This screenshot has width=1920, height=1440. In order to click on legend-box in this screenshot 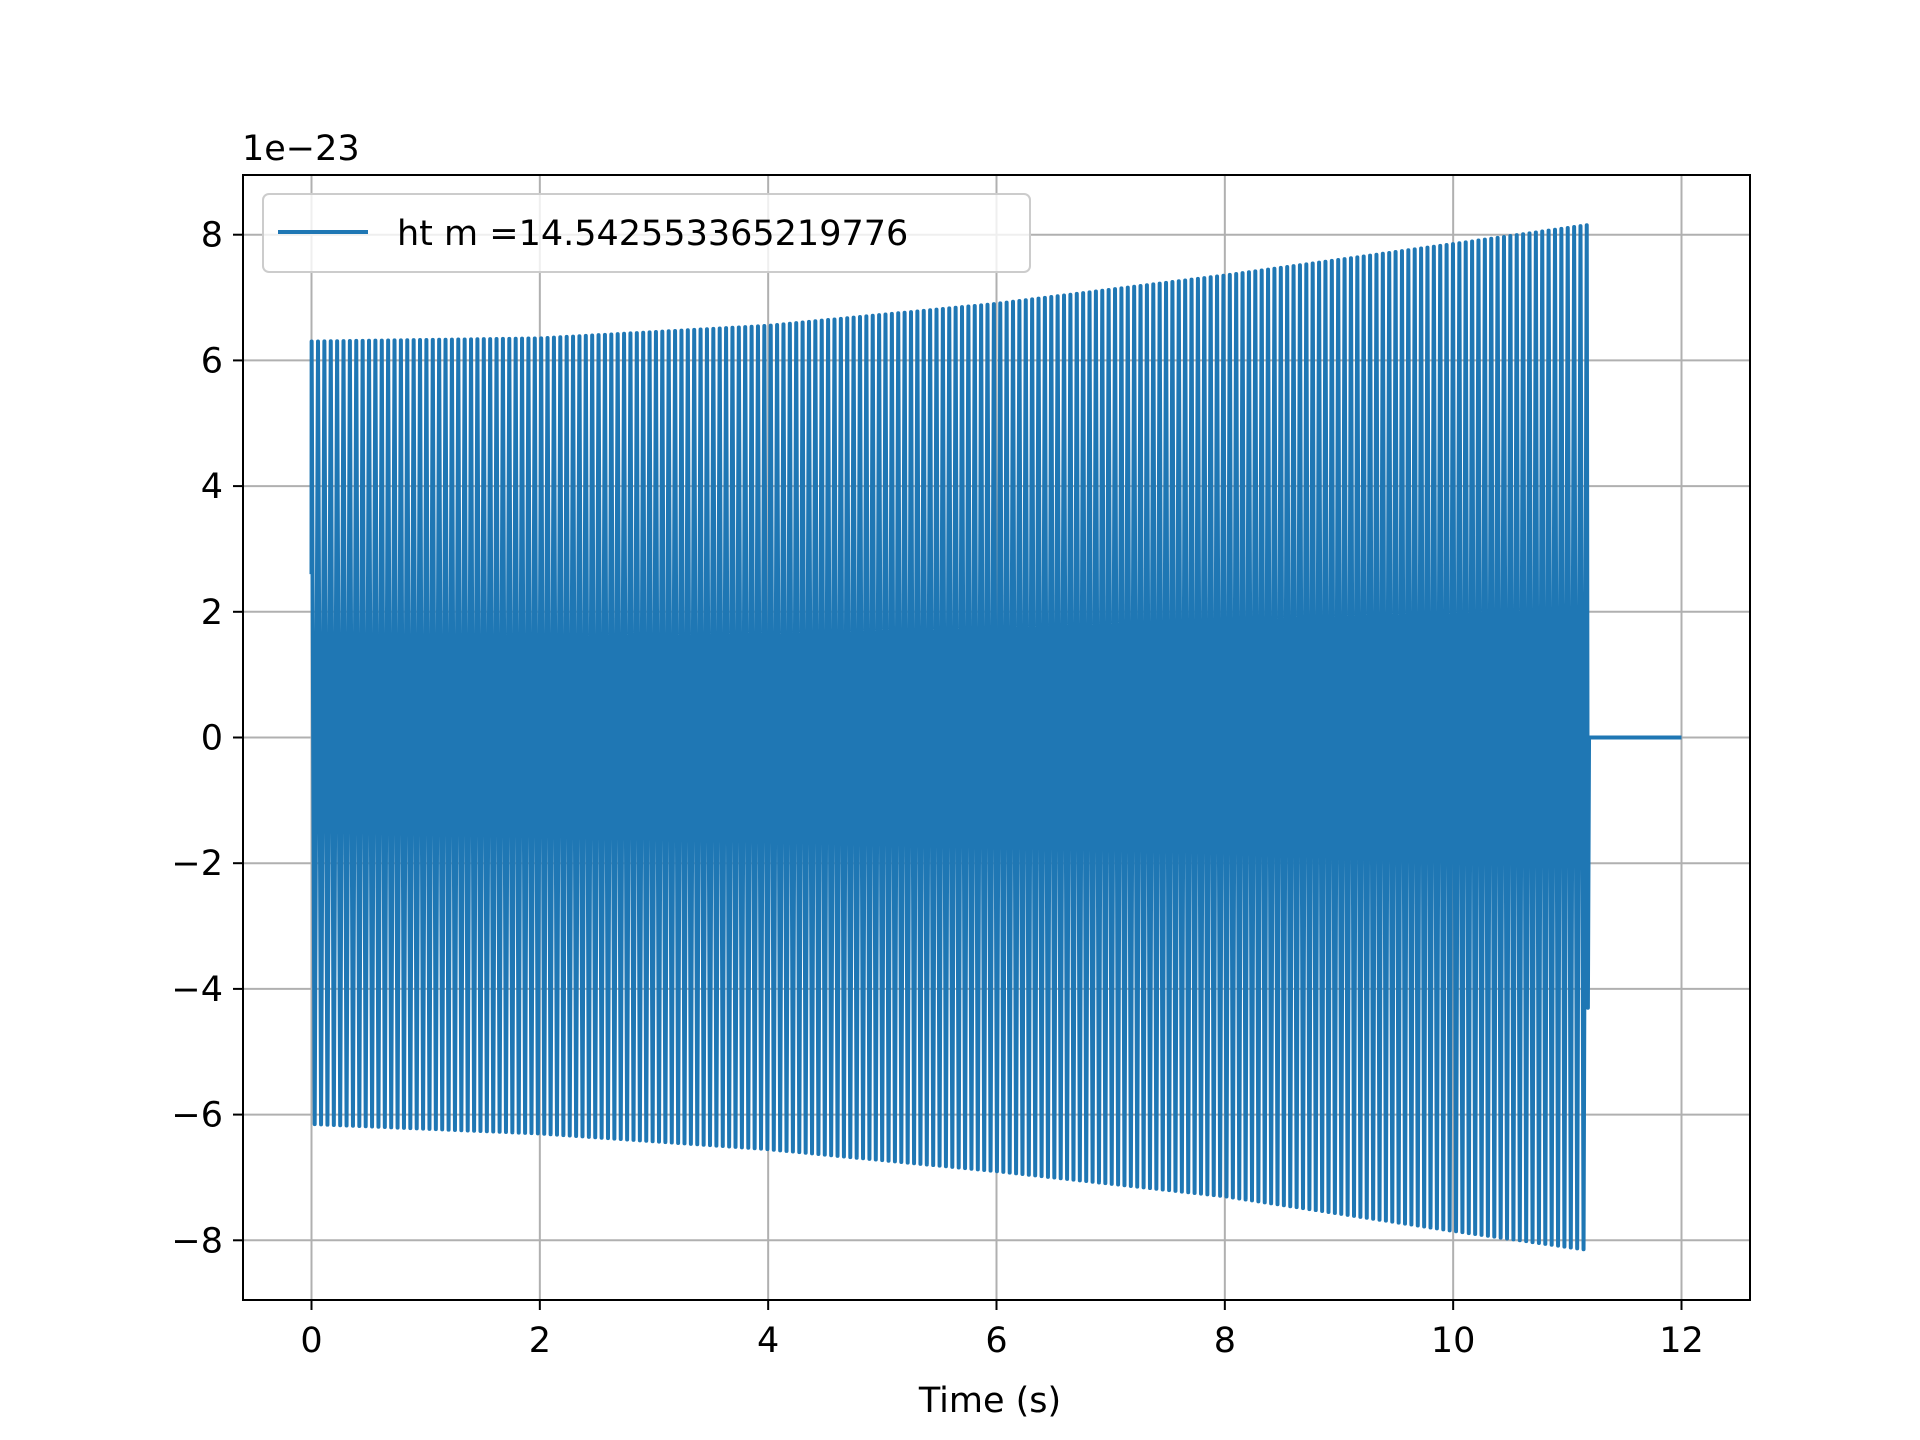, I will do `click(646, 233)`.